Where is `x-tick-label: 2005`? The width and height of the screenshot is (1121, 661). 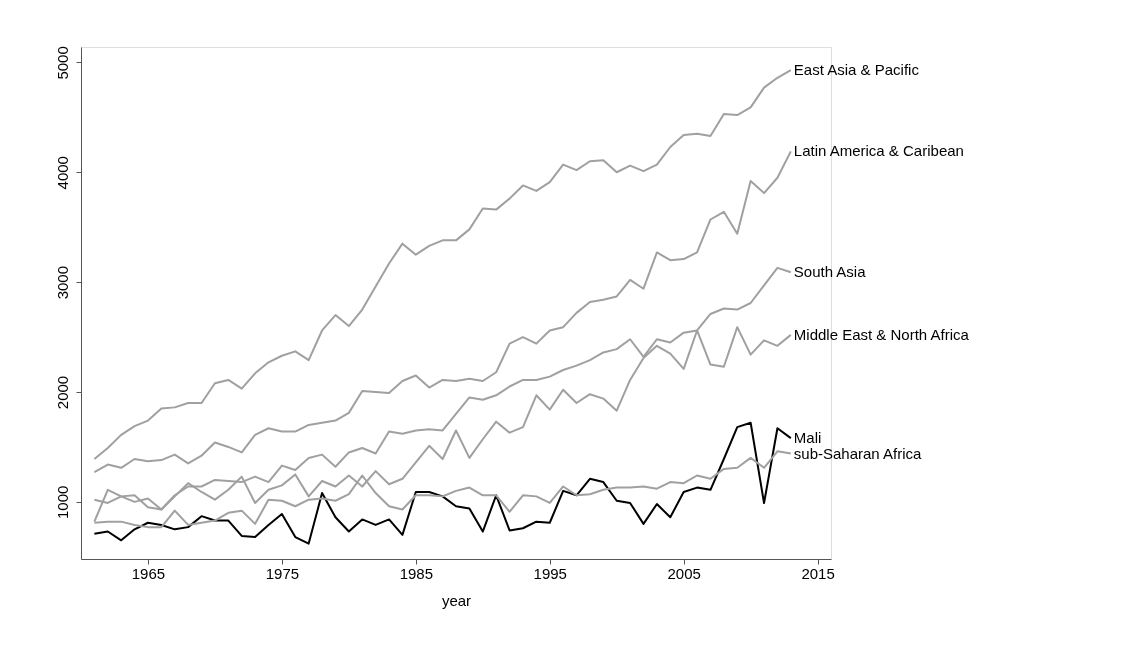
x-tick-label: 2005 is located at coordinates (684, 573).